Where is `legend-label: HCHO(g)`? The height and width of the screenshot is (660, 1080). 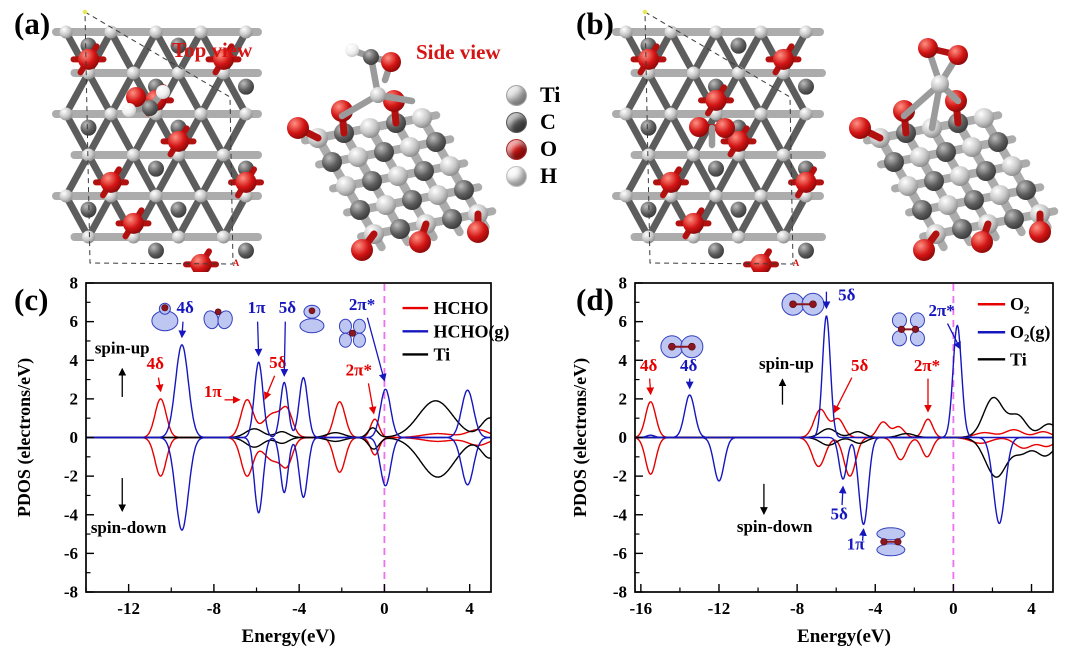 legend-label: HCHO(g) is located at coordinates (471, 331).